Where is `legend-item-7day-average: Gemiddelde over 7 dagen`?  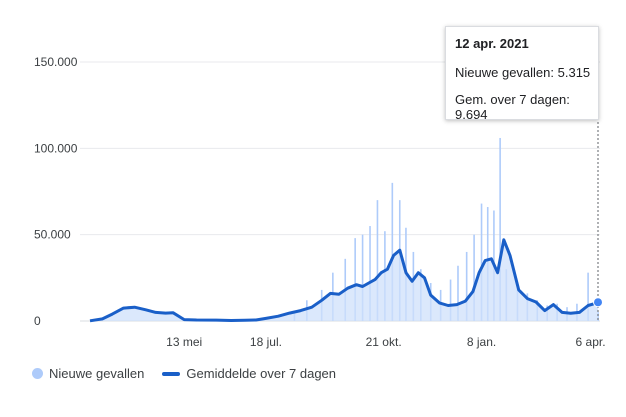
legend-item-7day-average: Gemiddelde over 7 dagen is located at coordinates (249, 373).